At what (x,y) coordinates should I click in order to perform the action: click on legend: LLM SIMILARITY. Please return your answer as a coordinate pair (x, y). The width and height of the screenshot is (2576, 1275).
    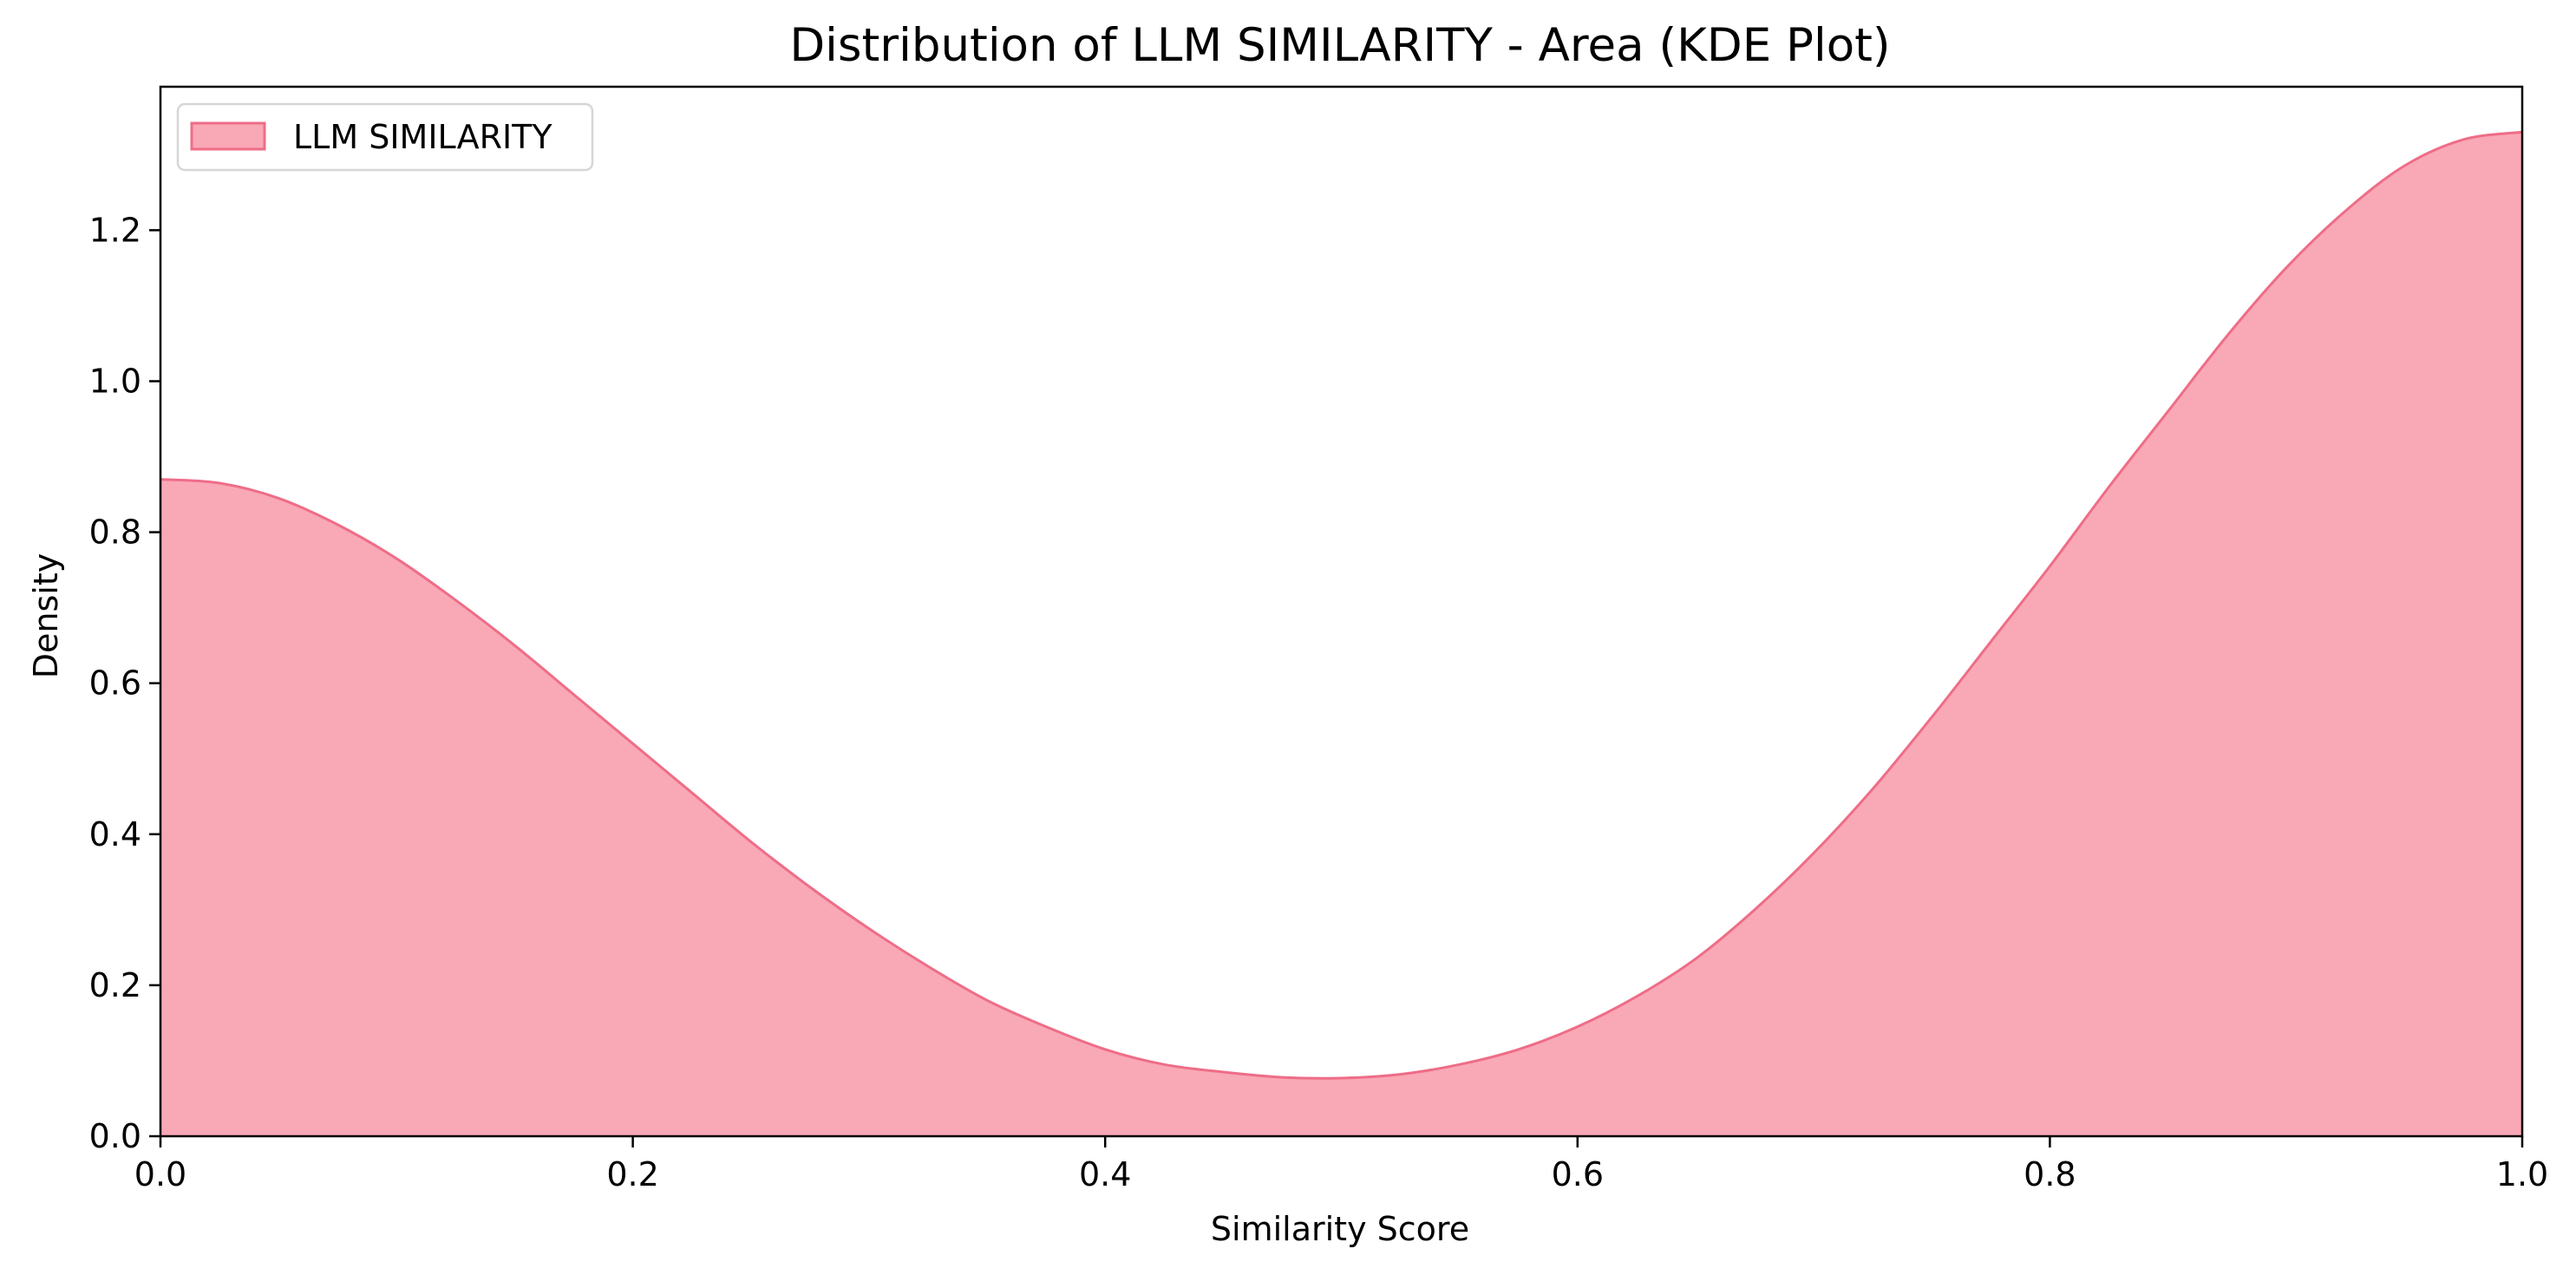
    Looking at the image, I should click on (385, 137).